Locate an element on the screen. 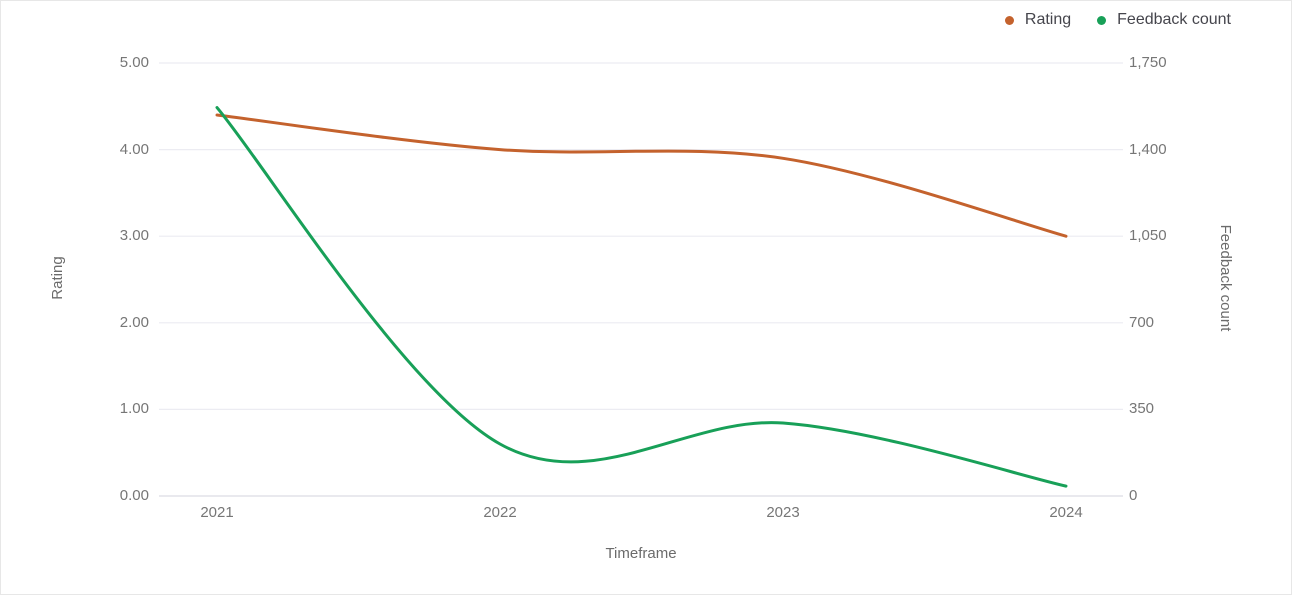  series-line-rating is located at coordinates (641, 175).